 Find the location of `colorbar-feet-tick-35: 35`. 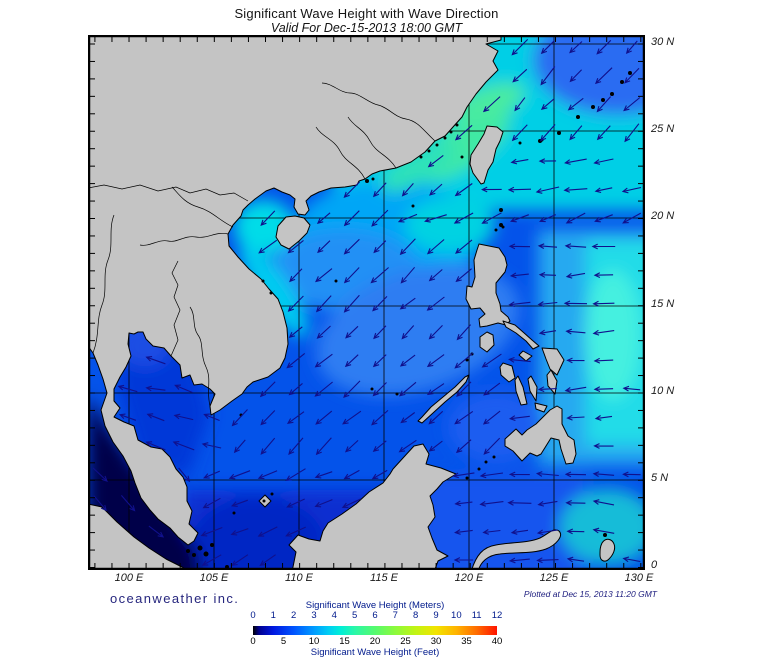

colorbar-feet-tick-35: 35 is located at coordinates (466, 641).